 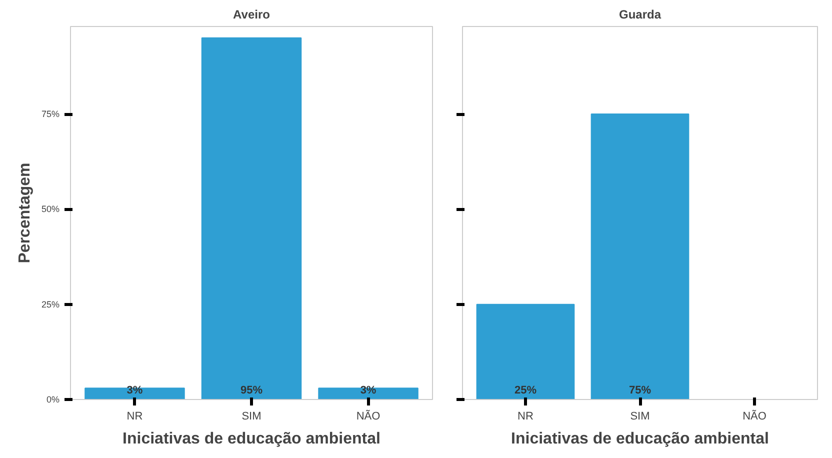 I want to click on data-label: 75%, so click(x=640, y=390).